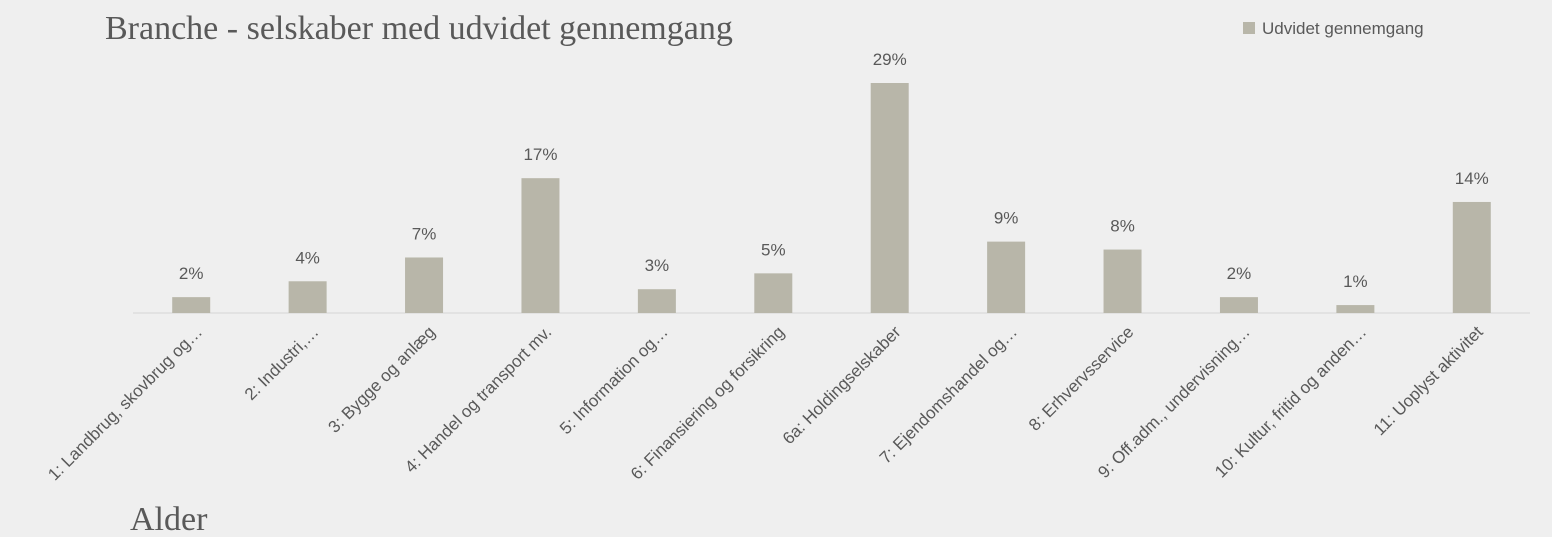 This screenshot has height=537, width=1552. I want to click on value-label: 1%, so click(1355, 281).